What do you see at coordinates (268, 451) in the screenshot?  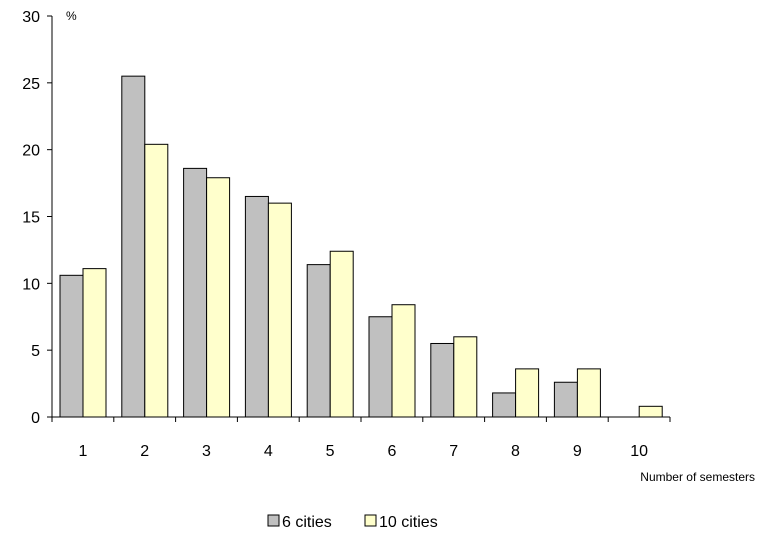 I see `x-tick-label: 4` at bounding box center [268, 451].